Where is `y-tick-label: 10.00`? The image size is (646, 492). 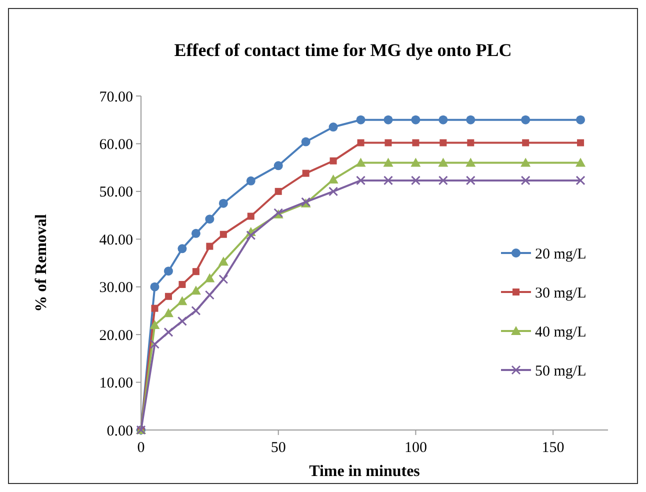 y-tick-label: 10.00 is located at coordinates (116, 384).